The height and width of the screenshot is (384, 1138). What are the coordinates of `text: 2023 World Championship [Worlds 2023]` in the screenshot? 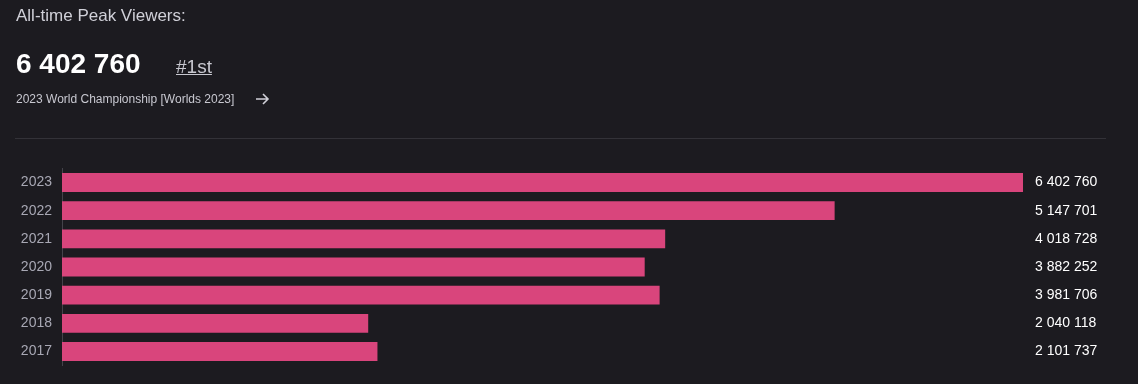 It's located at (125, 99).